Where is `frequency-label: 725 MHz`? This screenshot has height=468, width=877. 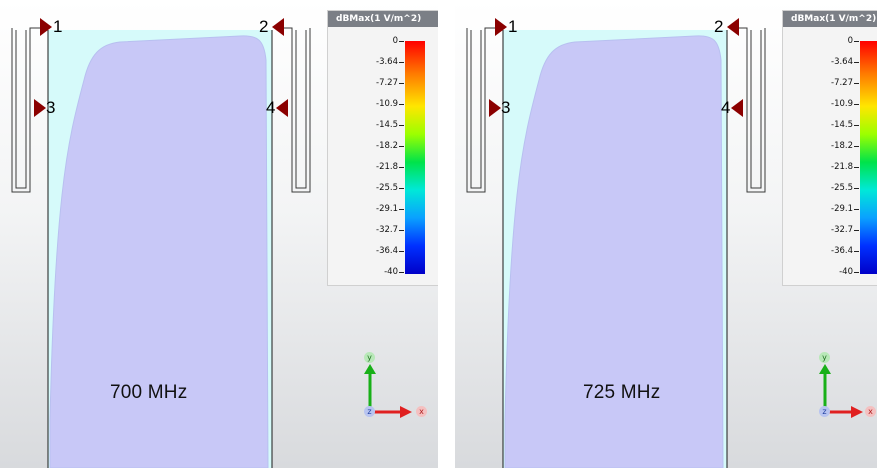
frequency-label: 725 MHz is located at coordinates (622, 392).